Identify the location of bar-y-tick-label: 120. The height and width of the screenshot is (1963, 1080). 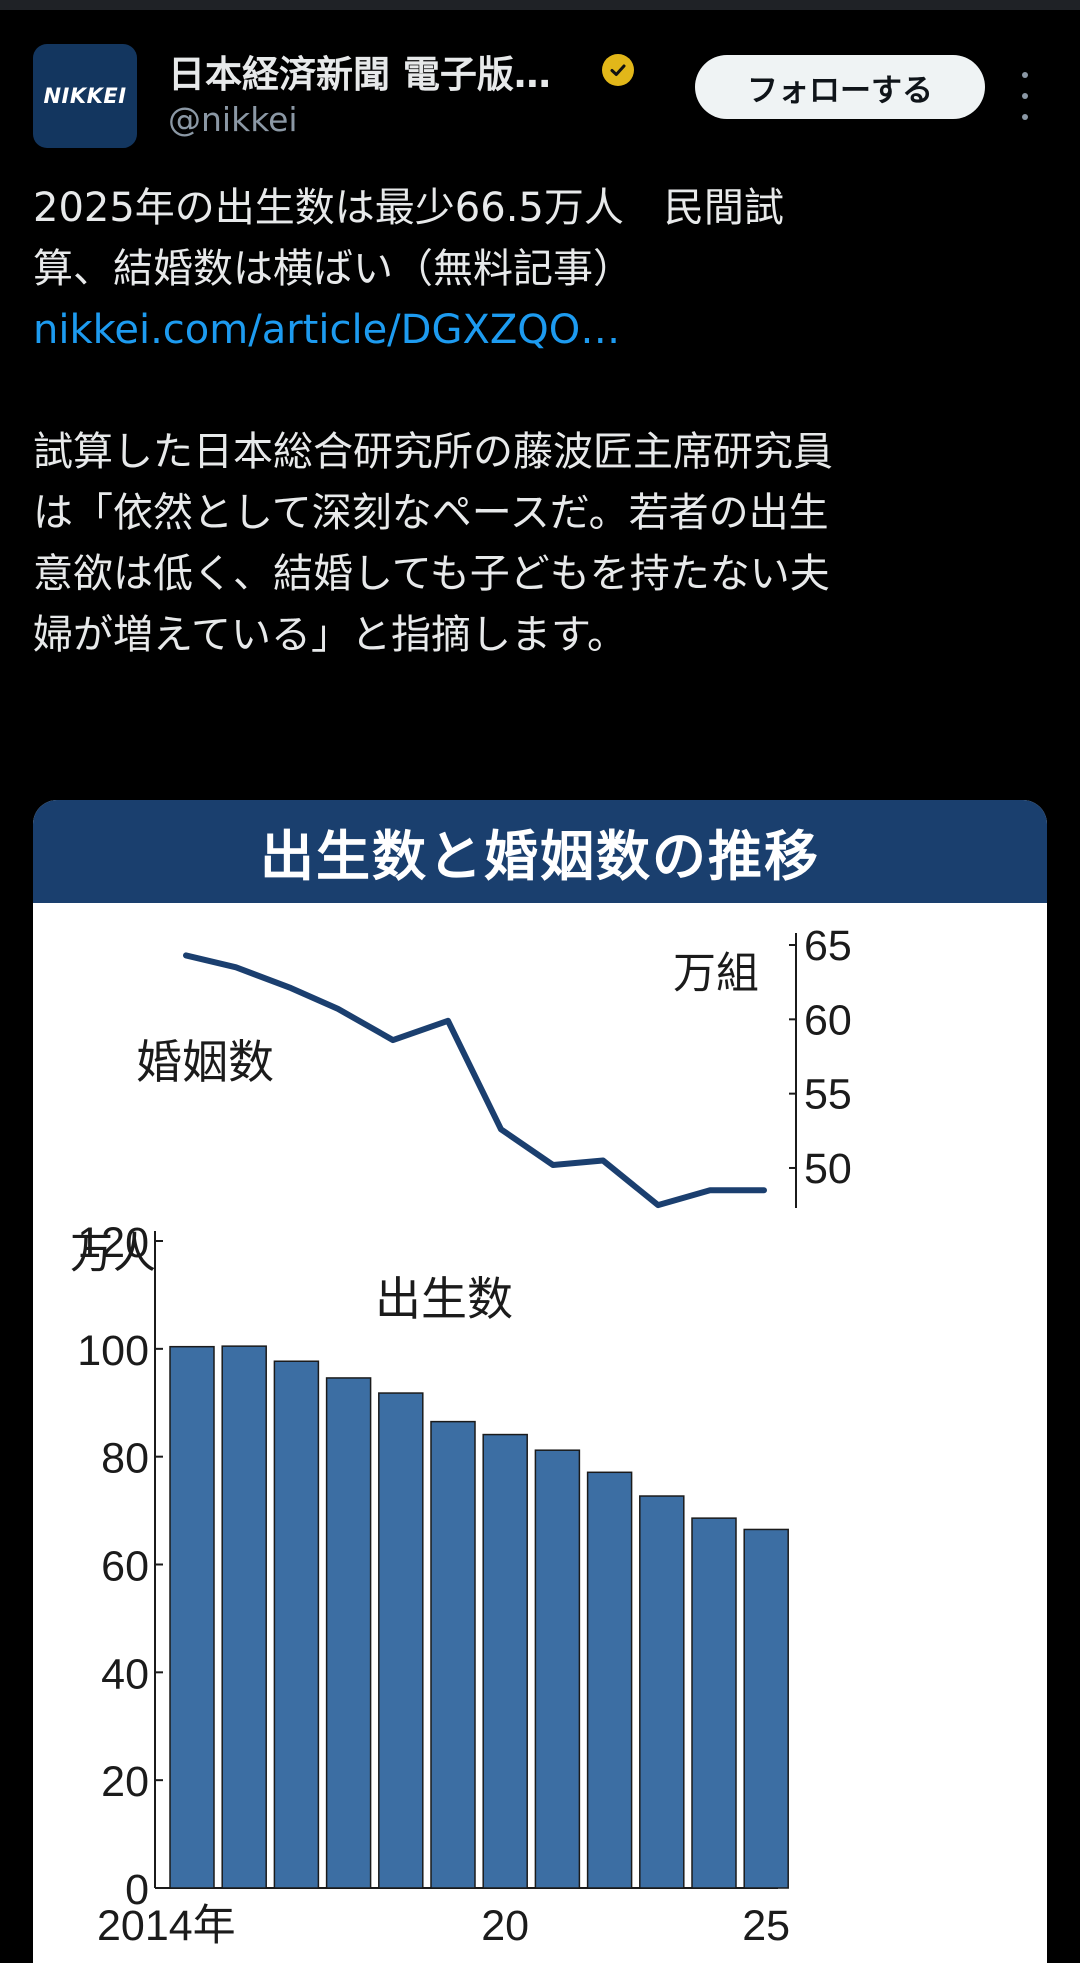
(113, 1243).